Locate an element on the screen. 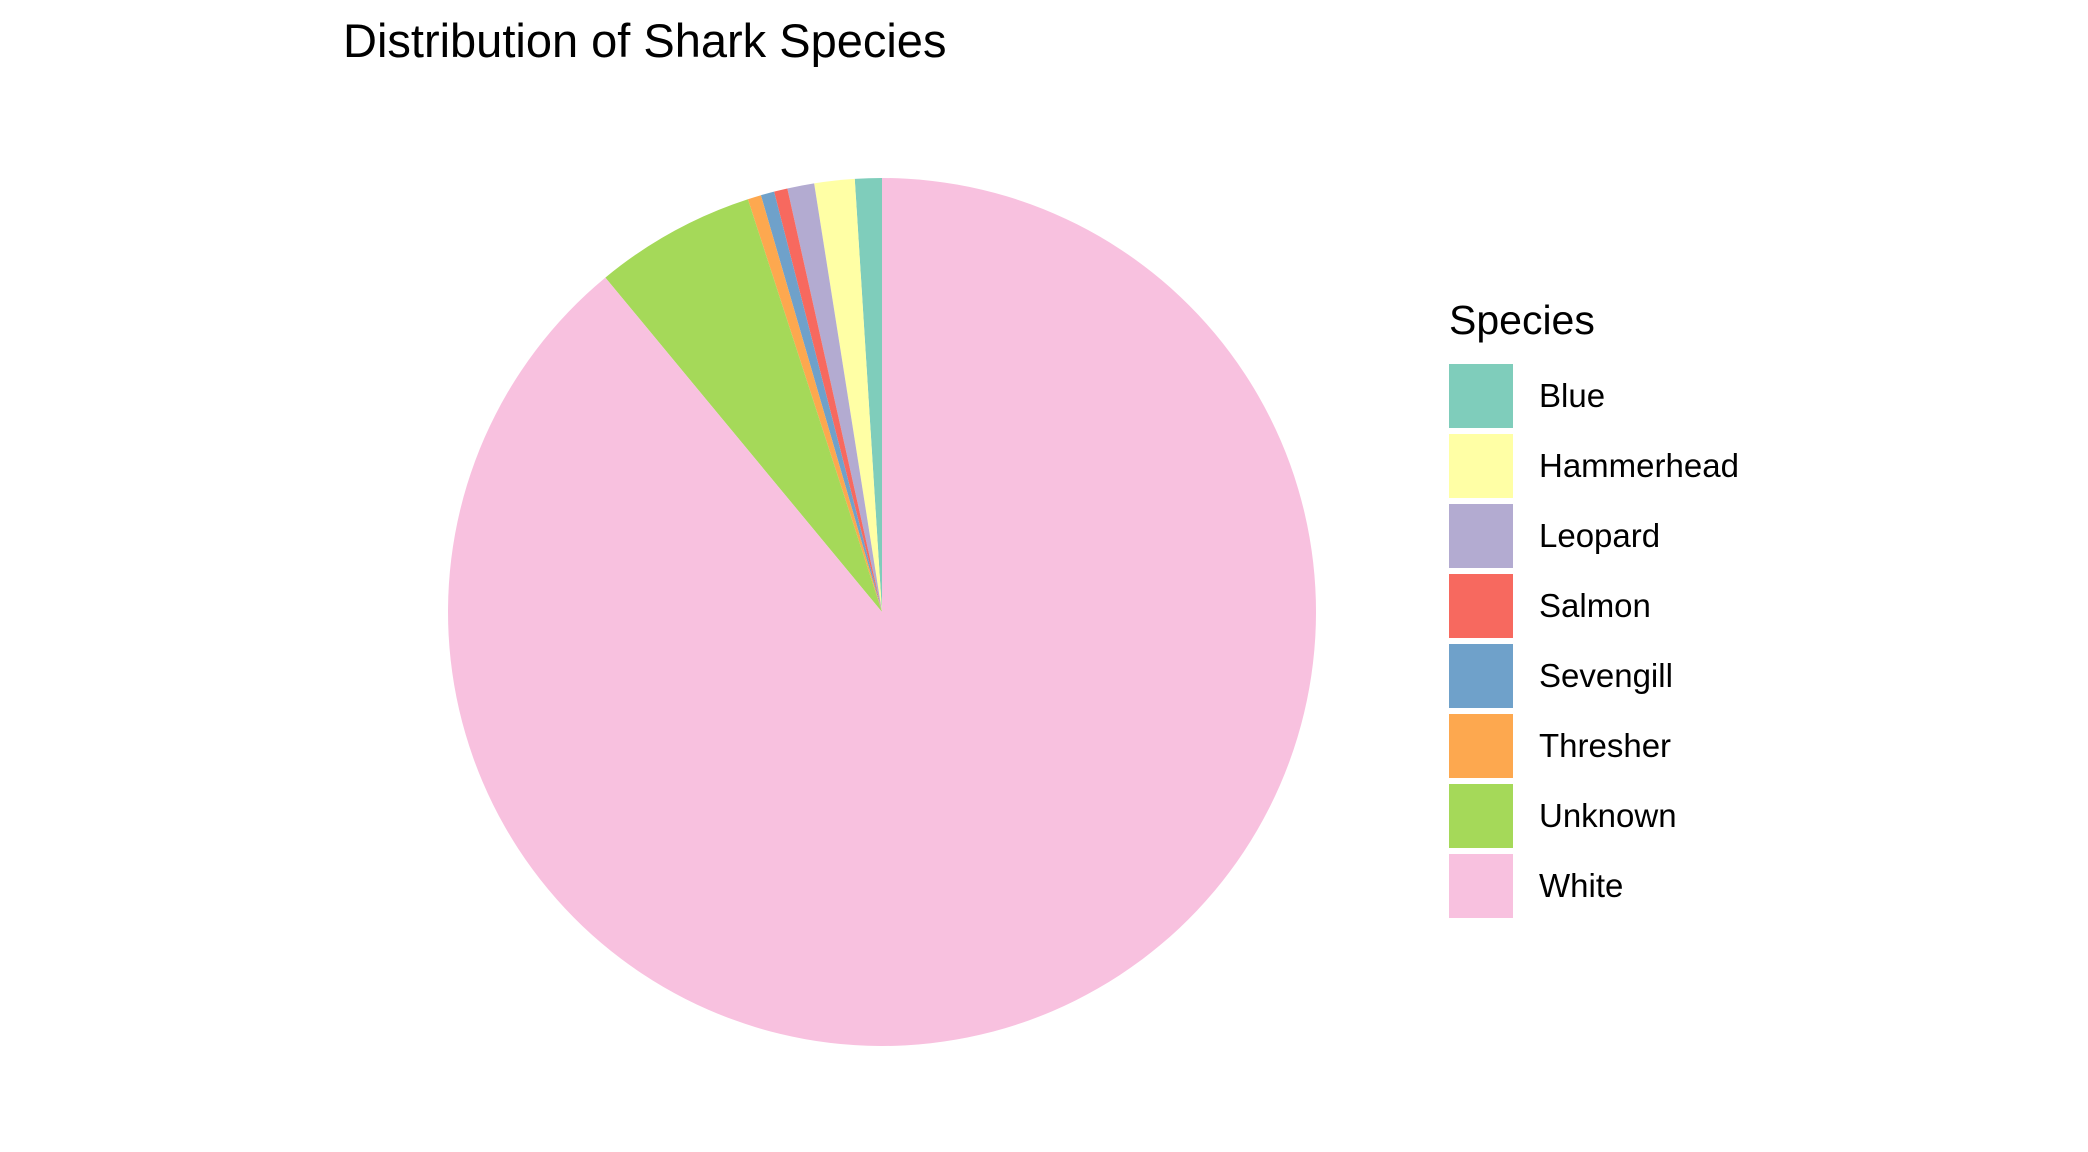  legend-item-thresher: Thresher is located at coordinates (1594, 746).